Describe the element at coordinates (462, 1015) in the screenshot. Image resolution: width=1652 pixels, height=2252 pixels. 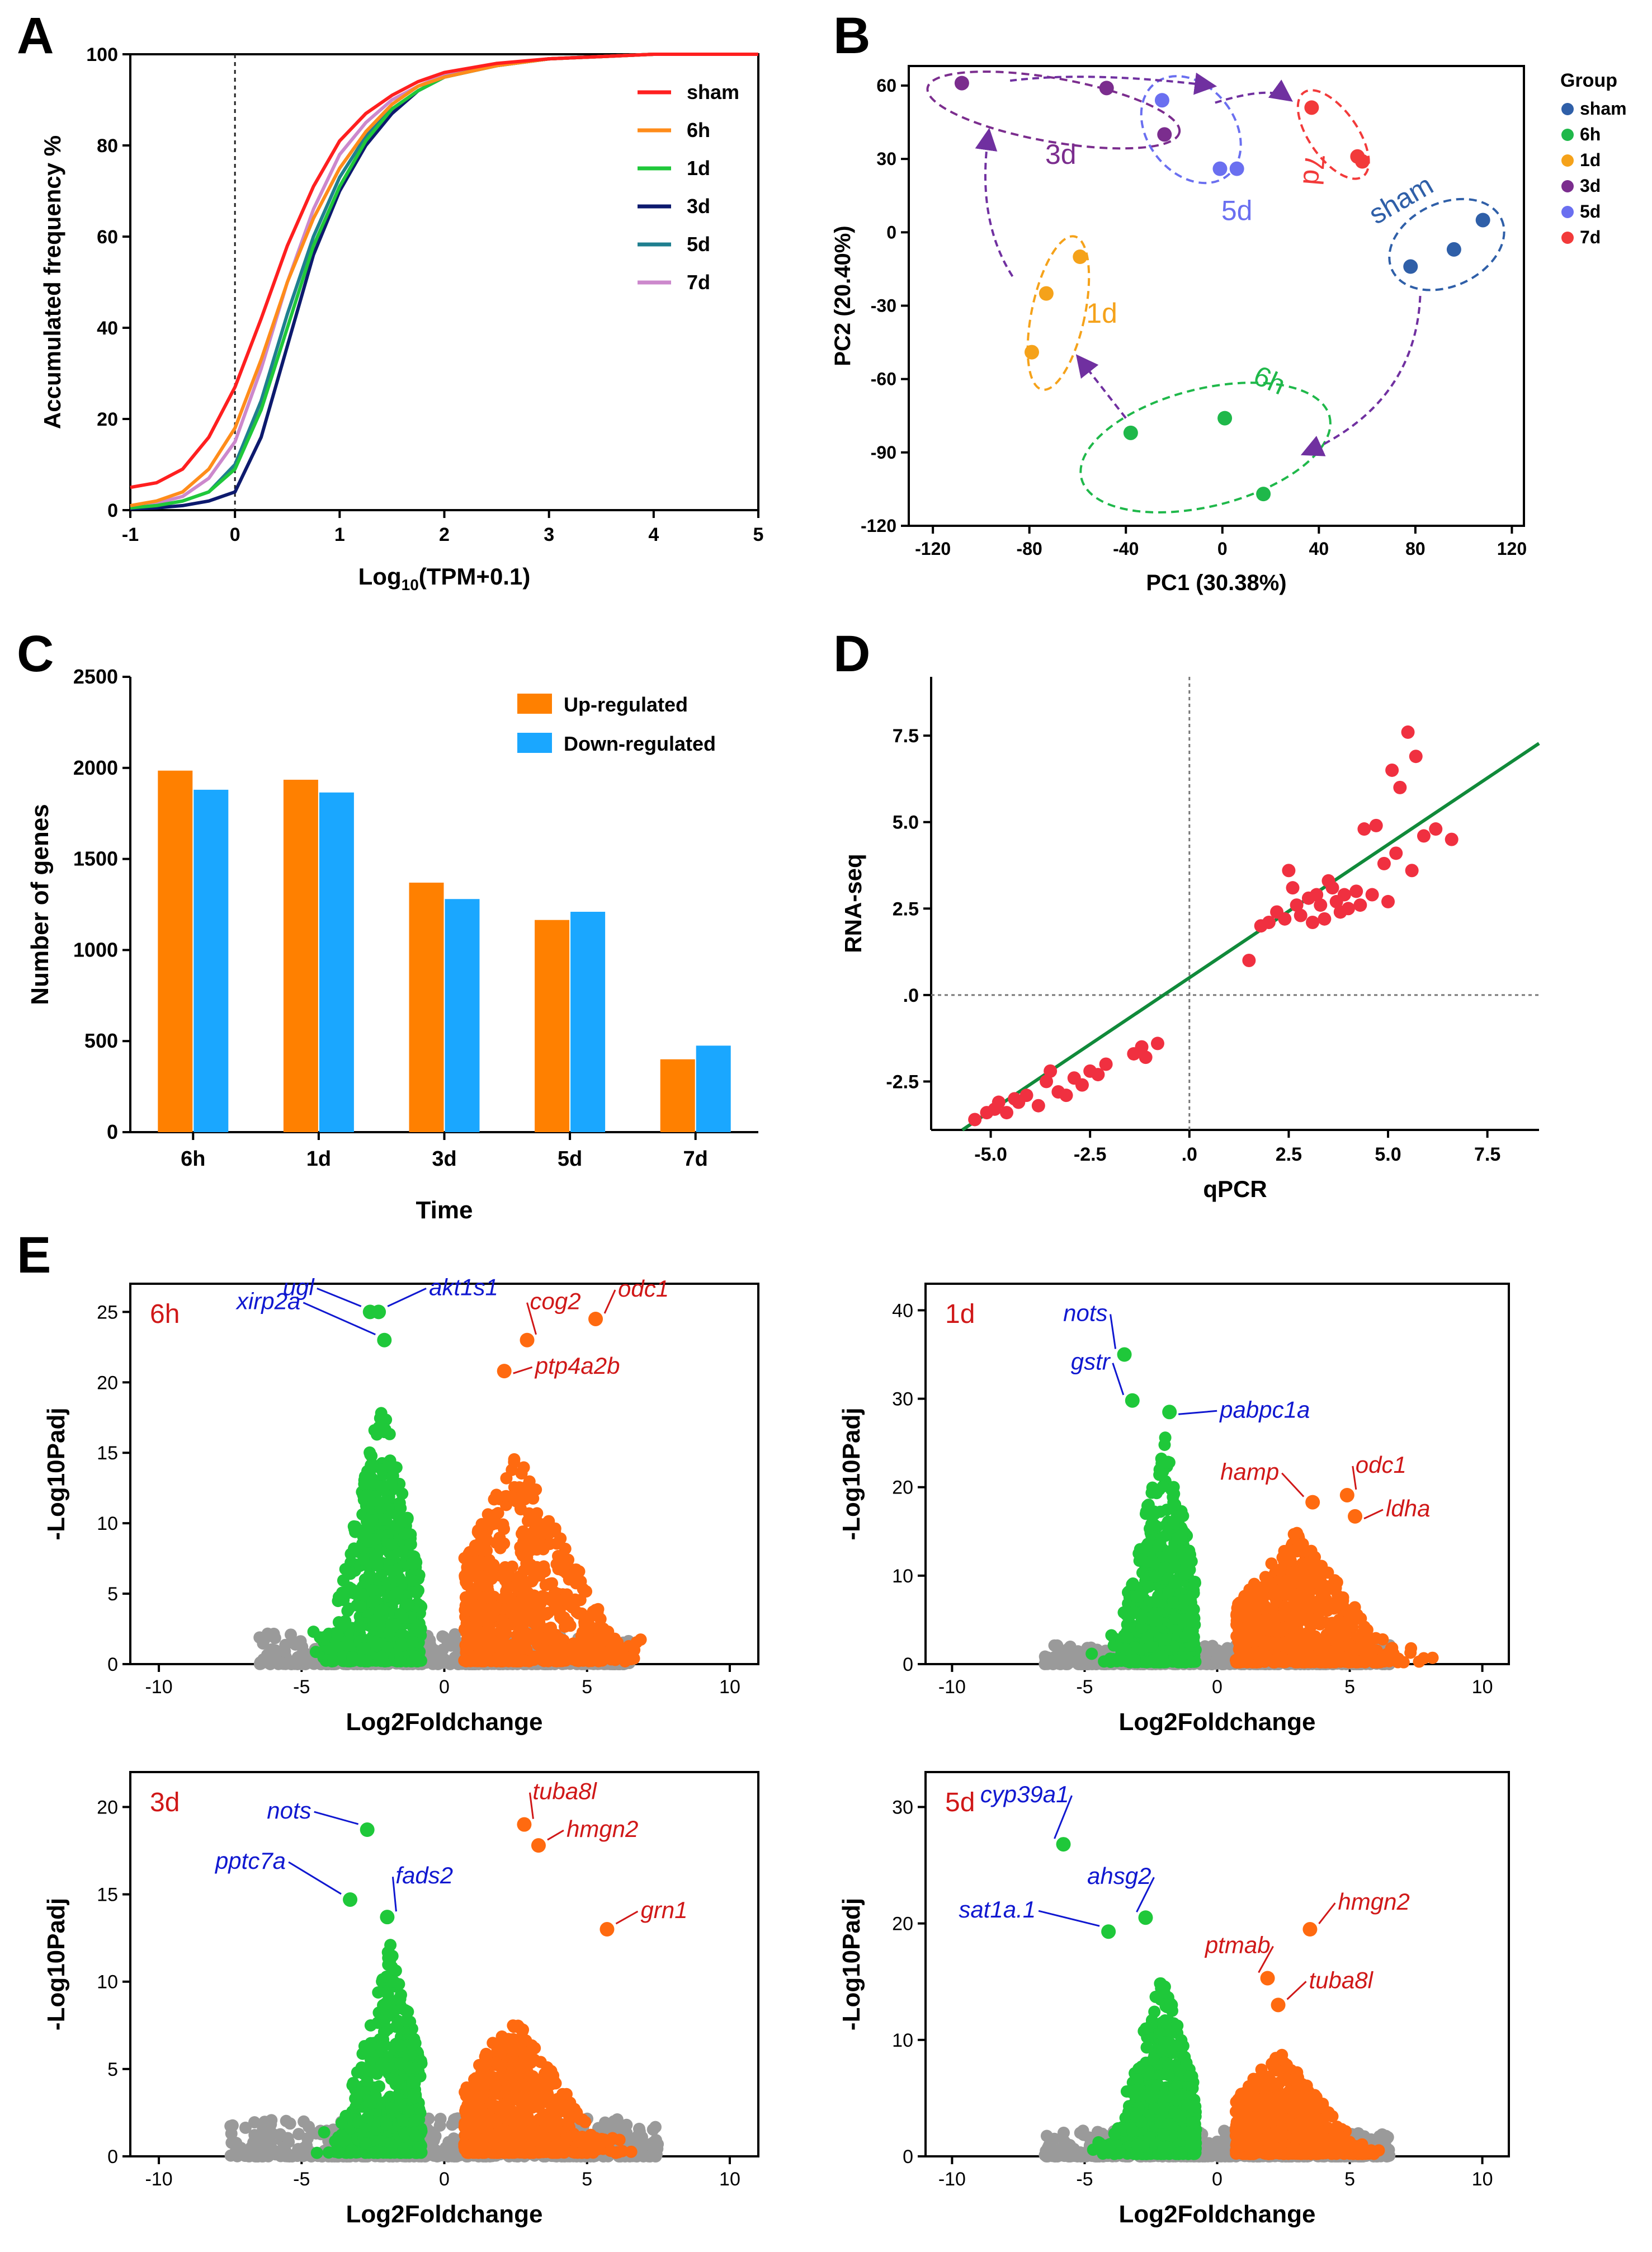
I see `panel-c-bar-3d-down` at that location.